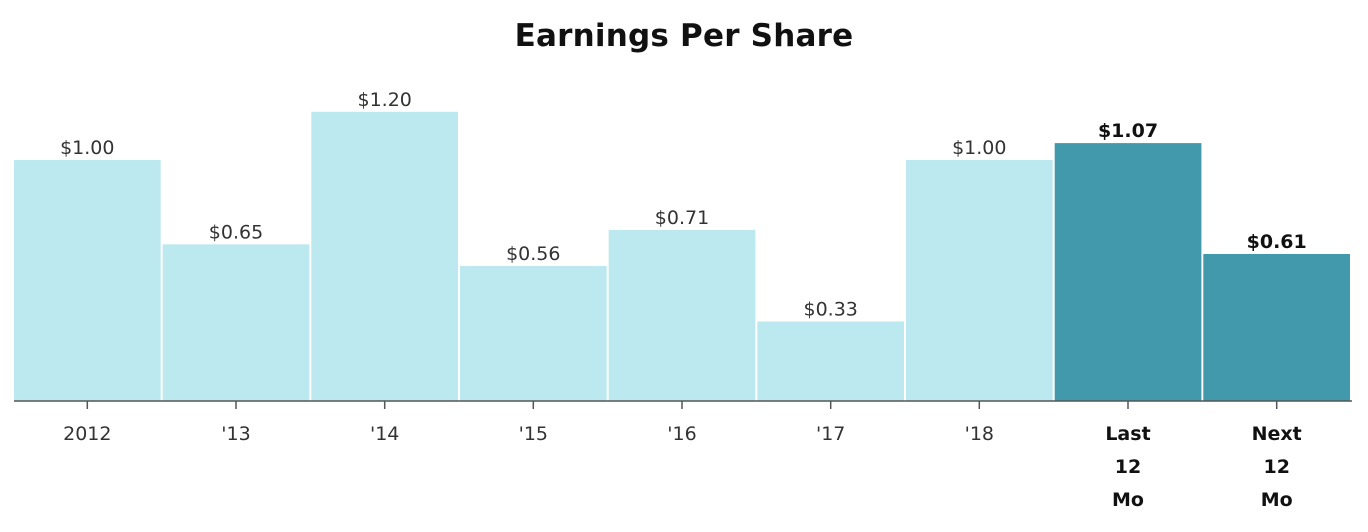  What do you see at coordinates (235, 434) in the screenshot?
I see `category-label-1-0: '13` at bounding box center [235, 434].